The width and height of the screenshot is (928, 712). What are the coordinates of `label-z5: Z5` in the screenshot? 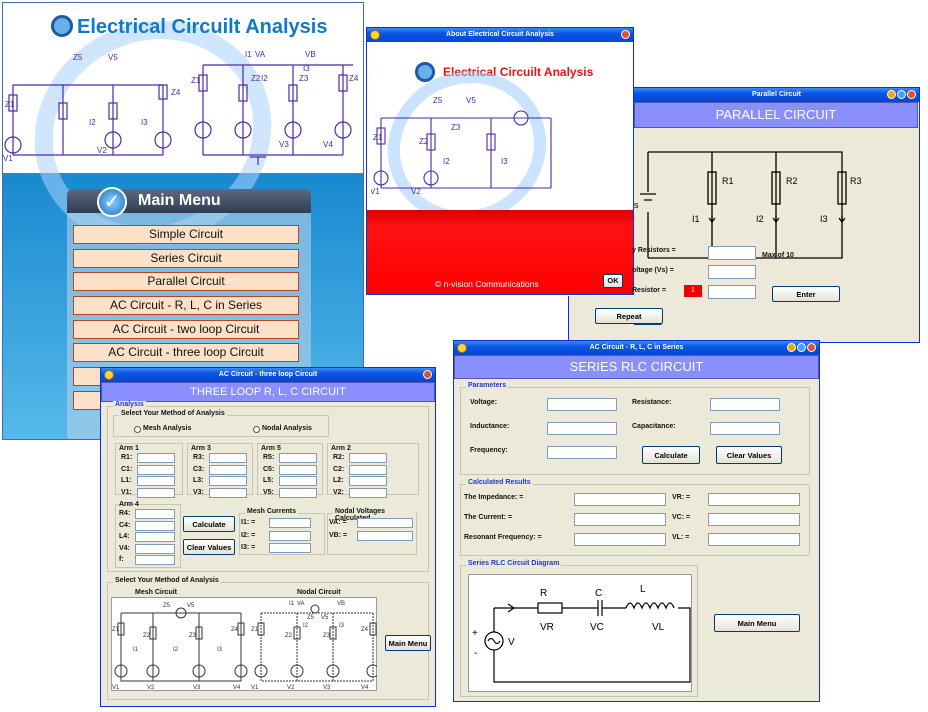 It's located at (78, 57).